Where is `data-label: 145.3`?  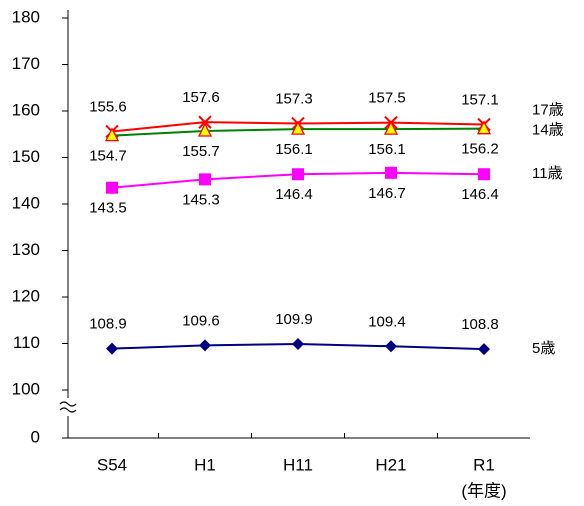
data-label: 145.3 is located at coordinates (201, 199).